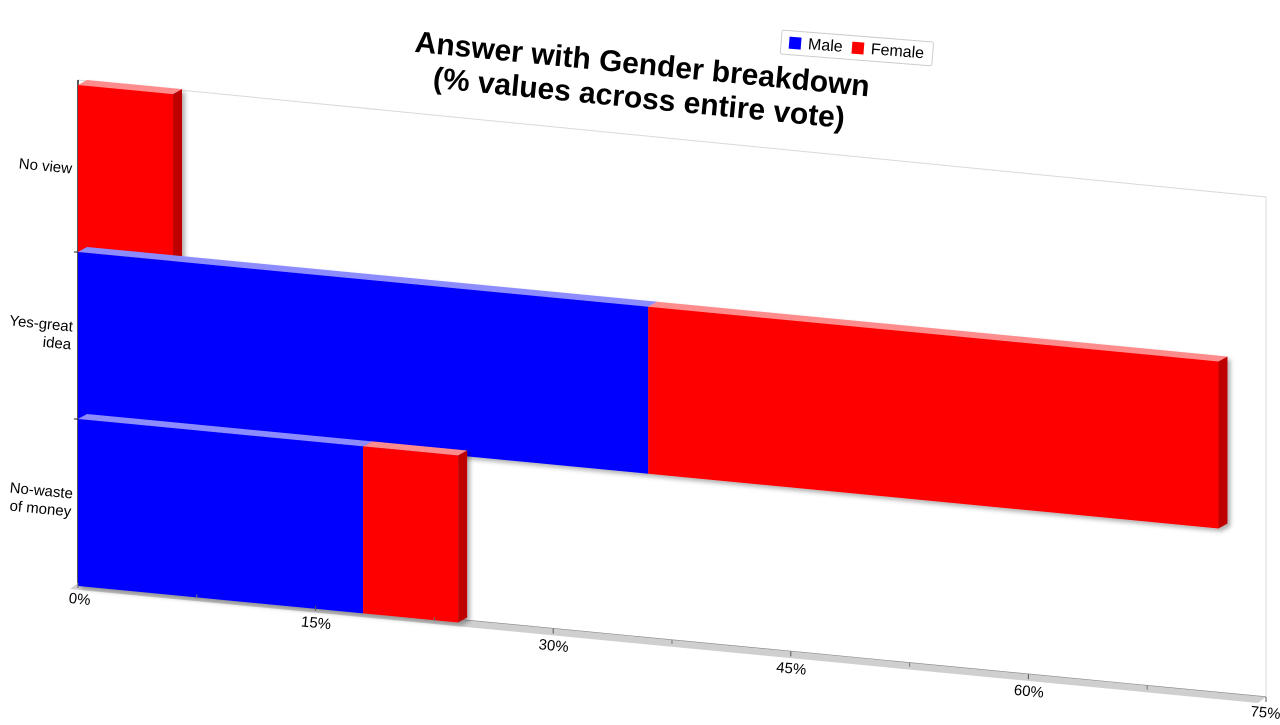 The height and width of the screenshot is (725, 1280). What do you see at coordinates (554, 646) in the screenshot?
I see `x-tick-label-2: 30%` at bounding box center [554, 646].